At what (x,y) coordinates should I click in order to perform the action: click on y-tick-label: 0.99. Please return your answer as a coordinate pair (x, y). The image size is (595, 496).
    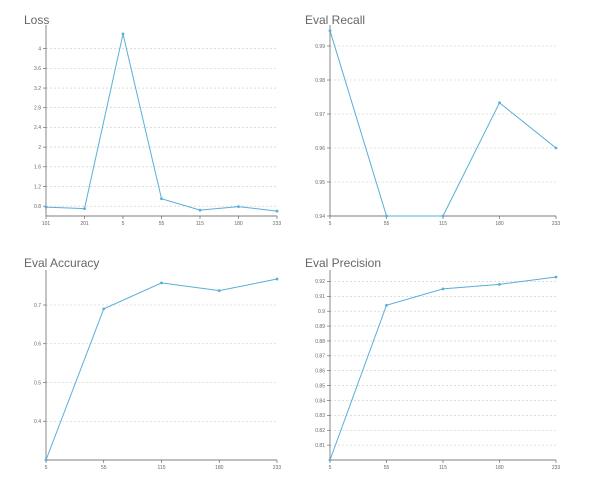
    Looking at the image, I should click on (320, 47).